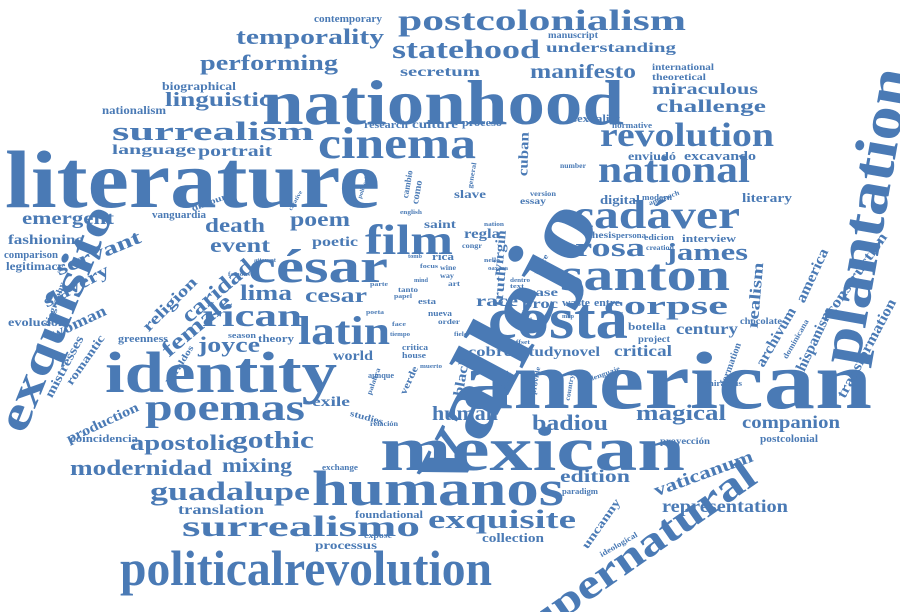 The image size is (900, 612). Describe the element at coordinates (141, 467) in the screenshot. I see `word-modernidad: modernidad` at that location.